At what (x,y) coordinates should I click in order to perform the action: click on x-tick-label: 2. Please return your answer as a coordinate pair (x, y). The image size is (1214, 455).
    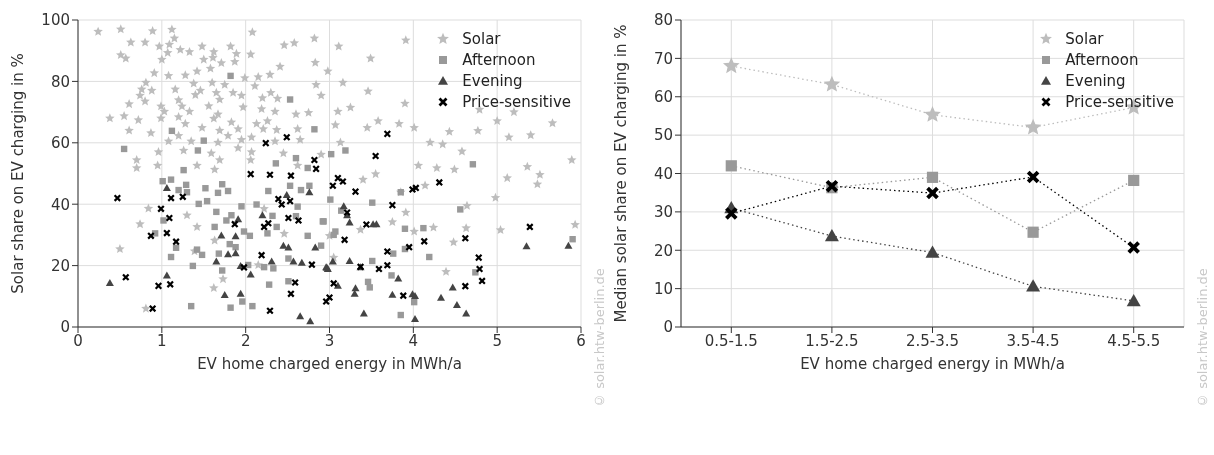
    Looking at the image, I should click on (245, 340).